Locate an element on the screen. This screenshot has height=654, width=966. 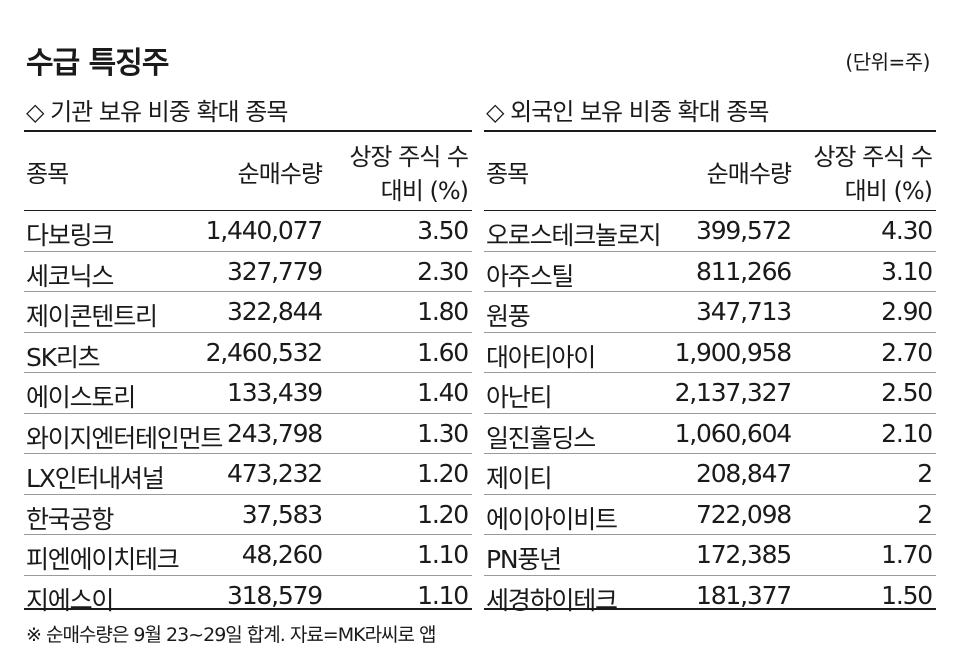
stock-name: PN풍년 is located at coordinates (524, 559).